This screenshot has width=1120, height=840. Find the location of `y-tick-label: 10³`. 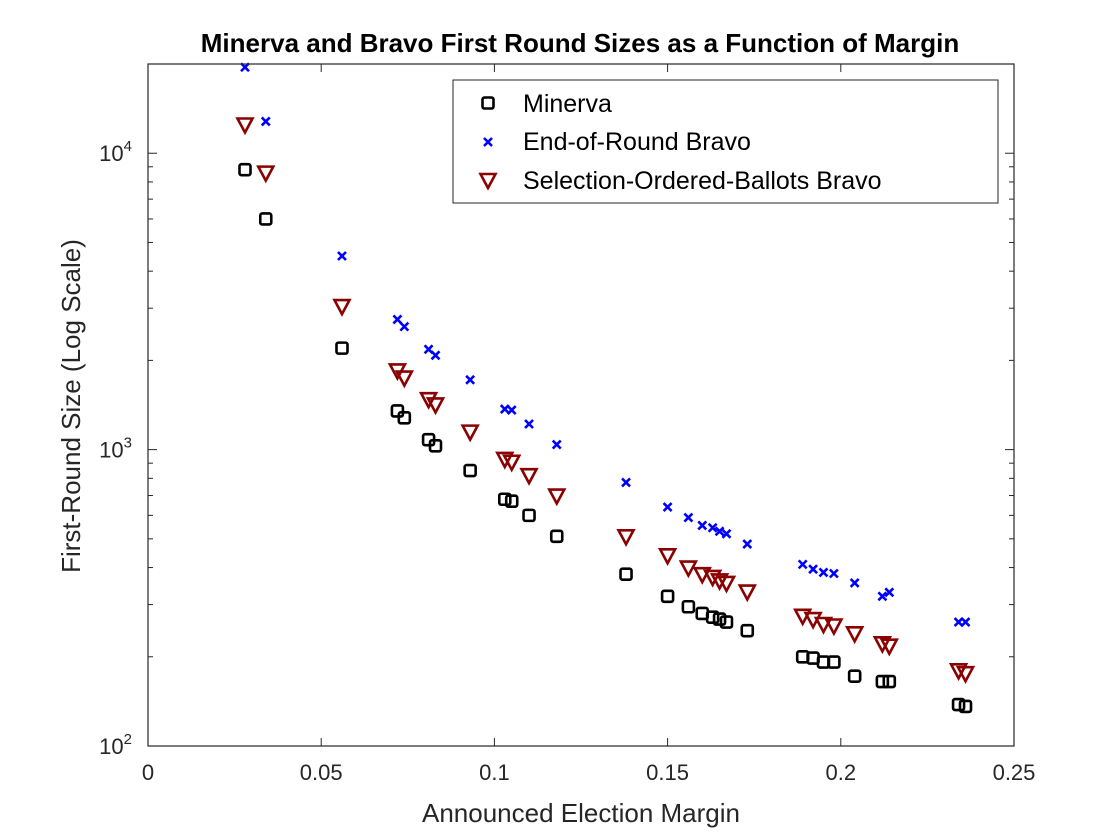

y-tick-label: 10³ is located at coordinates (115, 449).